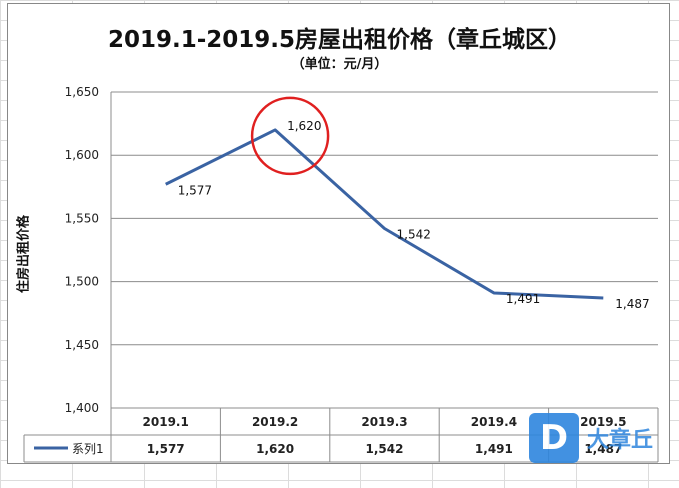 This screenshot has height=488, width=679. What do you see at coordinates (166, 449) in the screenshot?
I see `table-value: 1,577` at bounding box center [166, 449].